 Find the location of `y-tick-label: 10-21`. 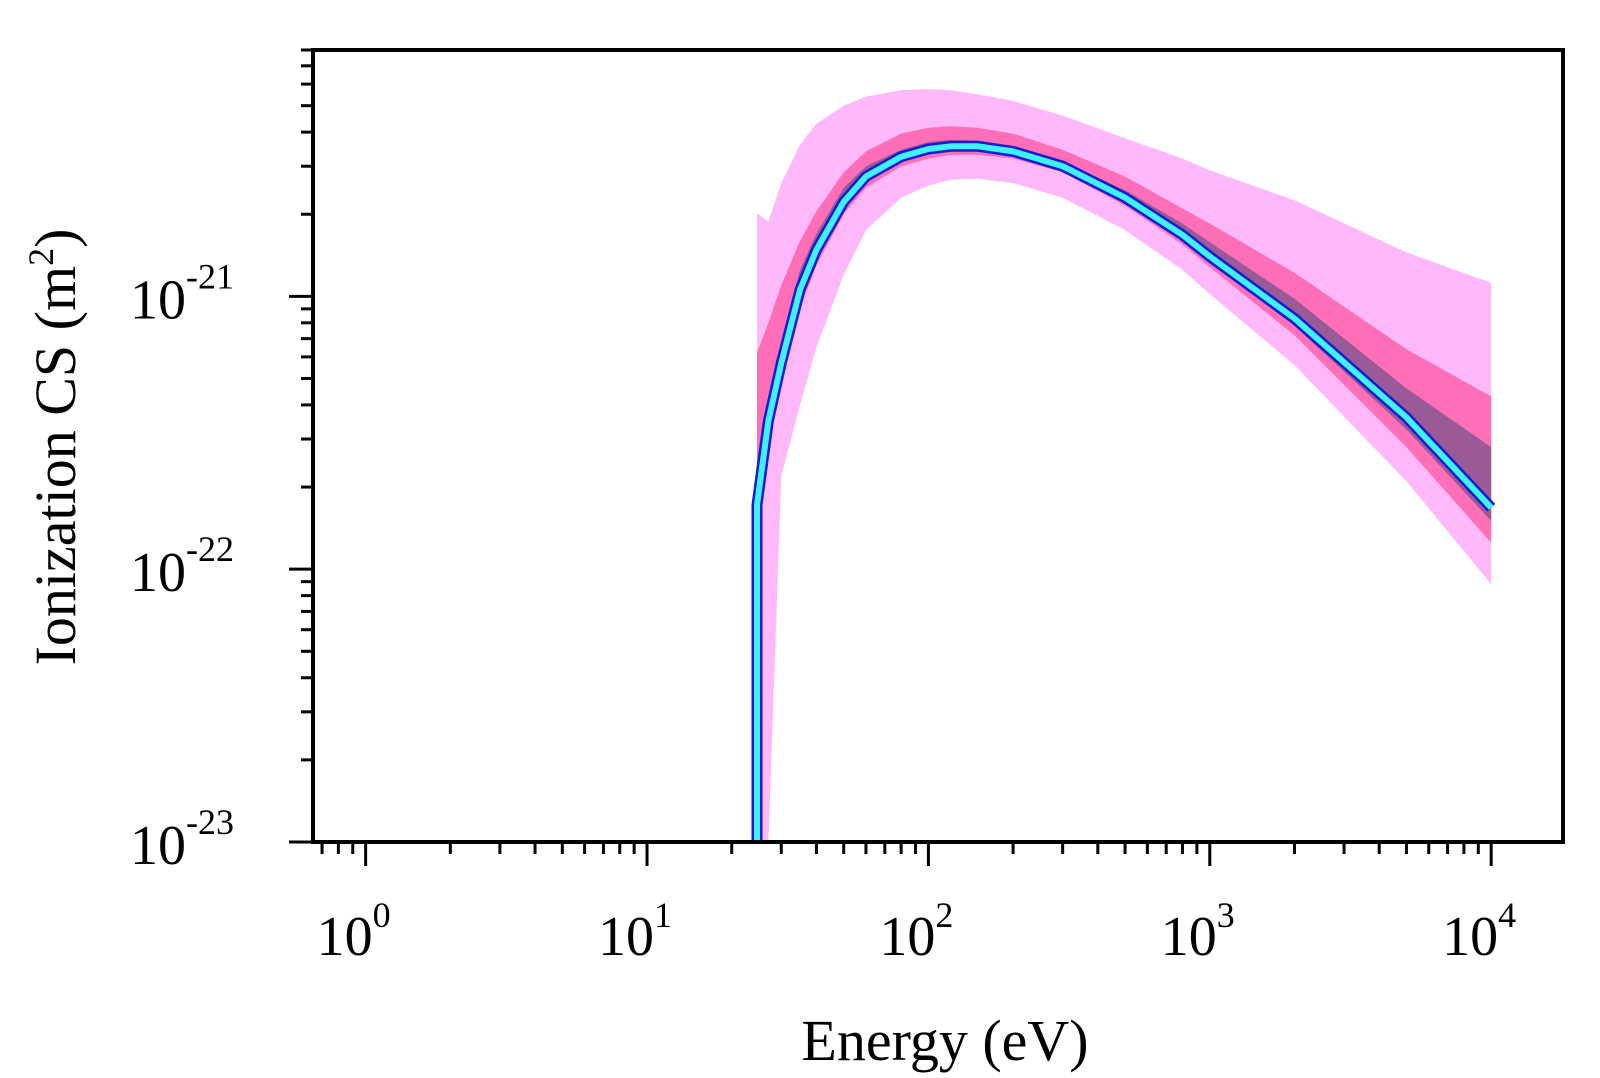

y-tick-label: 10-21 is located at coordinates (182, 293).